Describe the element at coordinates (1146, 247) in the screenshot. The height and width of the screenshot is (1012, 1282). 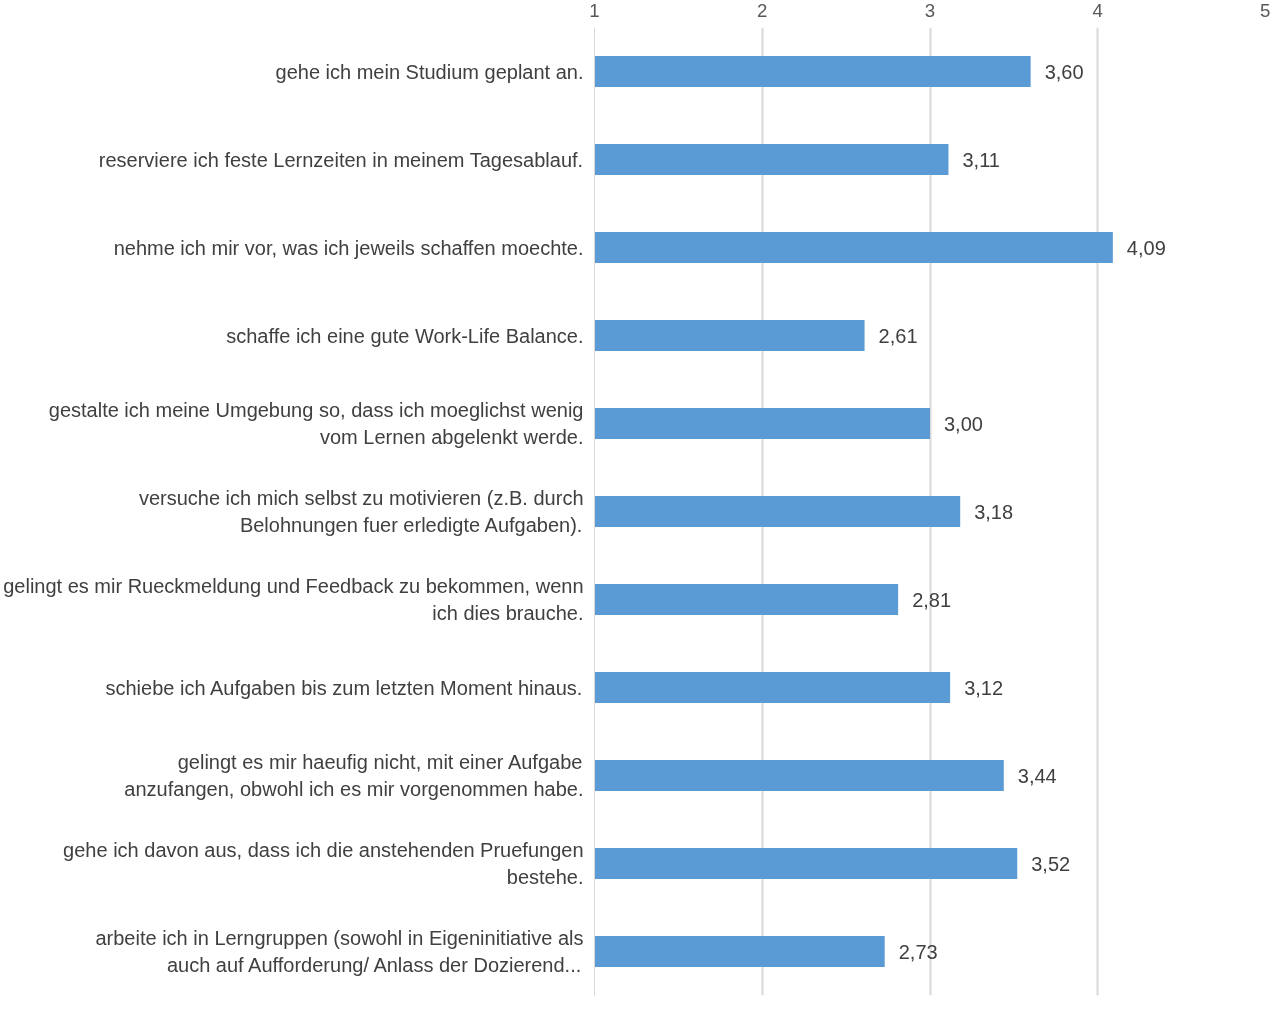
I see `data-label: 4,09` at that location.